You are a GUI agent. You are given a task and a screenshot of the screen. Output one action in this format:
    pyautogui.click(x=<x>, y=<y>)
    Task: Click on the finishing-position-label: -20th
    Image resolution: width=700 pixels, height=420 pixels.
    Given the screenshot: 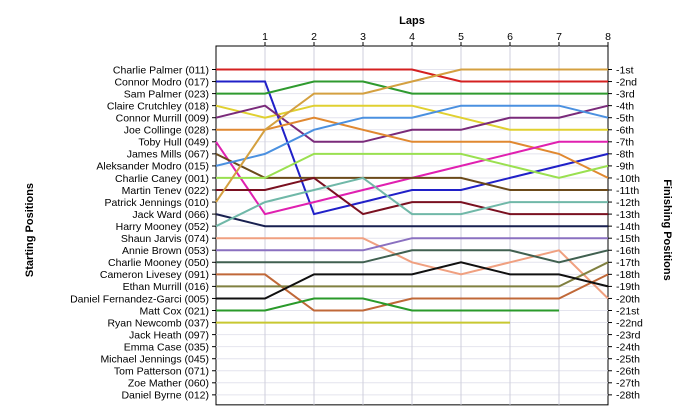 What is the action you would take?
    pyautogui.click(x=628, y=299)
    